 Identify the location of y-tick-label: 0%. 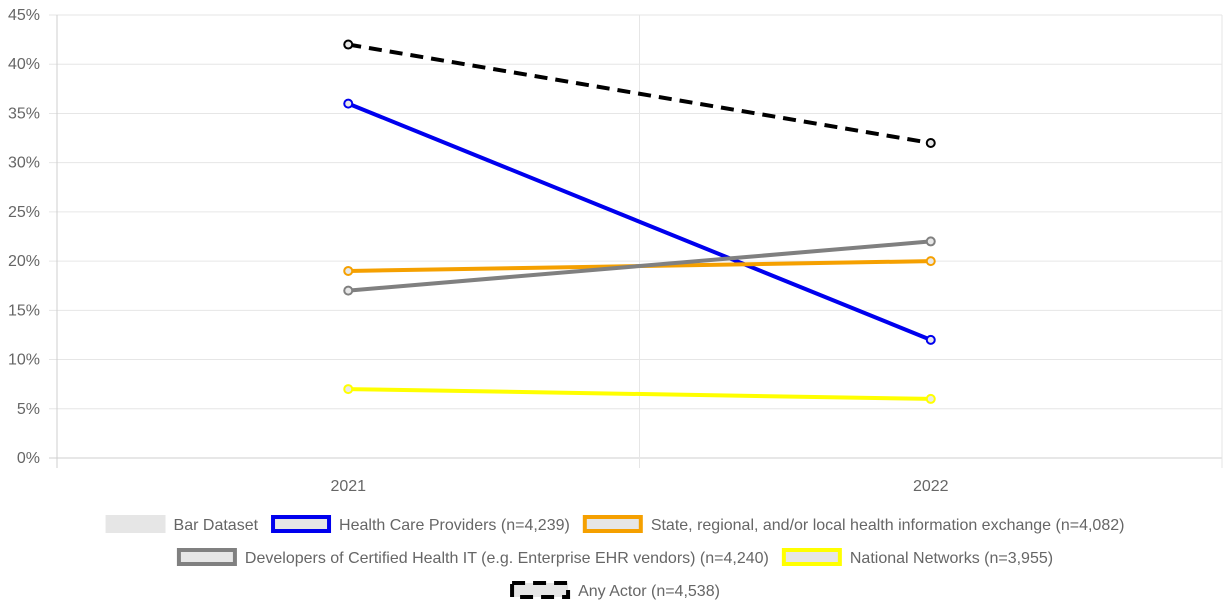
(28, 458).